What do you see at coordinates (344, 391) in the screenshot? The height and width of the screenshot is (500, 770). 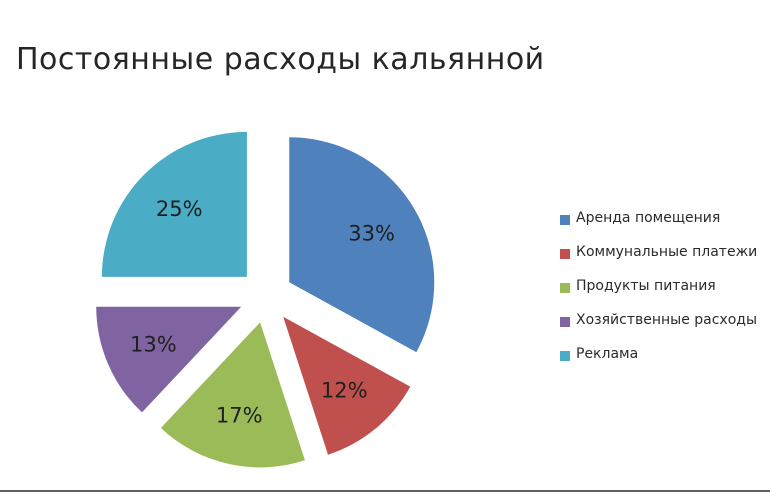 I see `data-label-utilities: 12%` at bounding box center [344, 391].